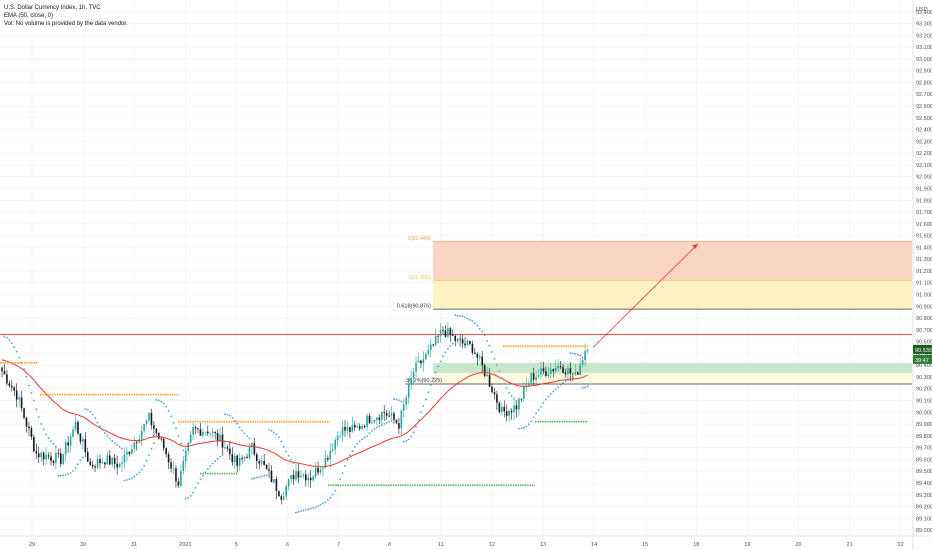 This screenshot has height=550, width=932. I want to click on price-tick-label: 89.400, so click(924, 484).